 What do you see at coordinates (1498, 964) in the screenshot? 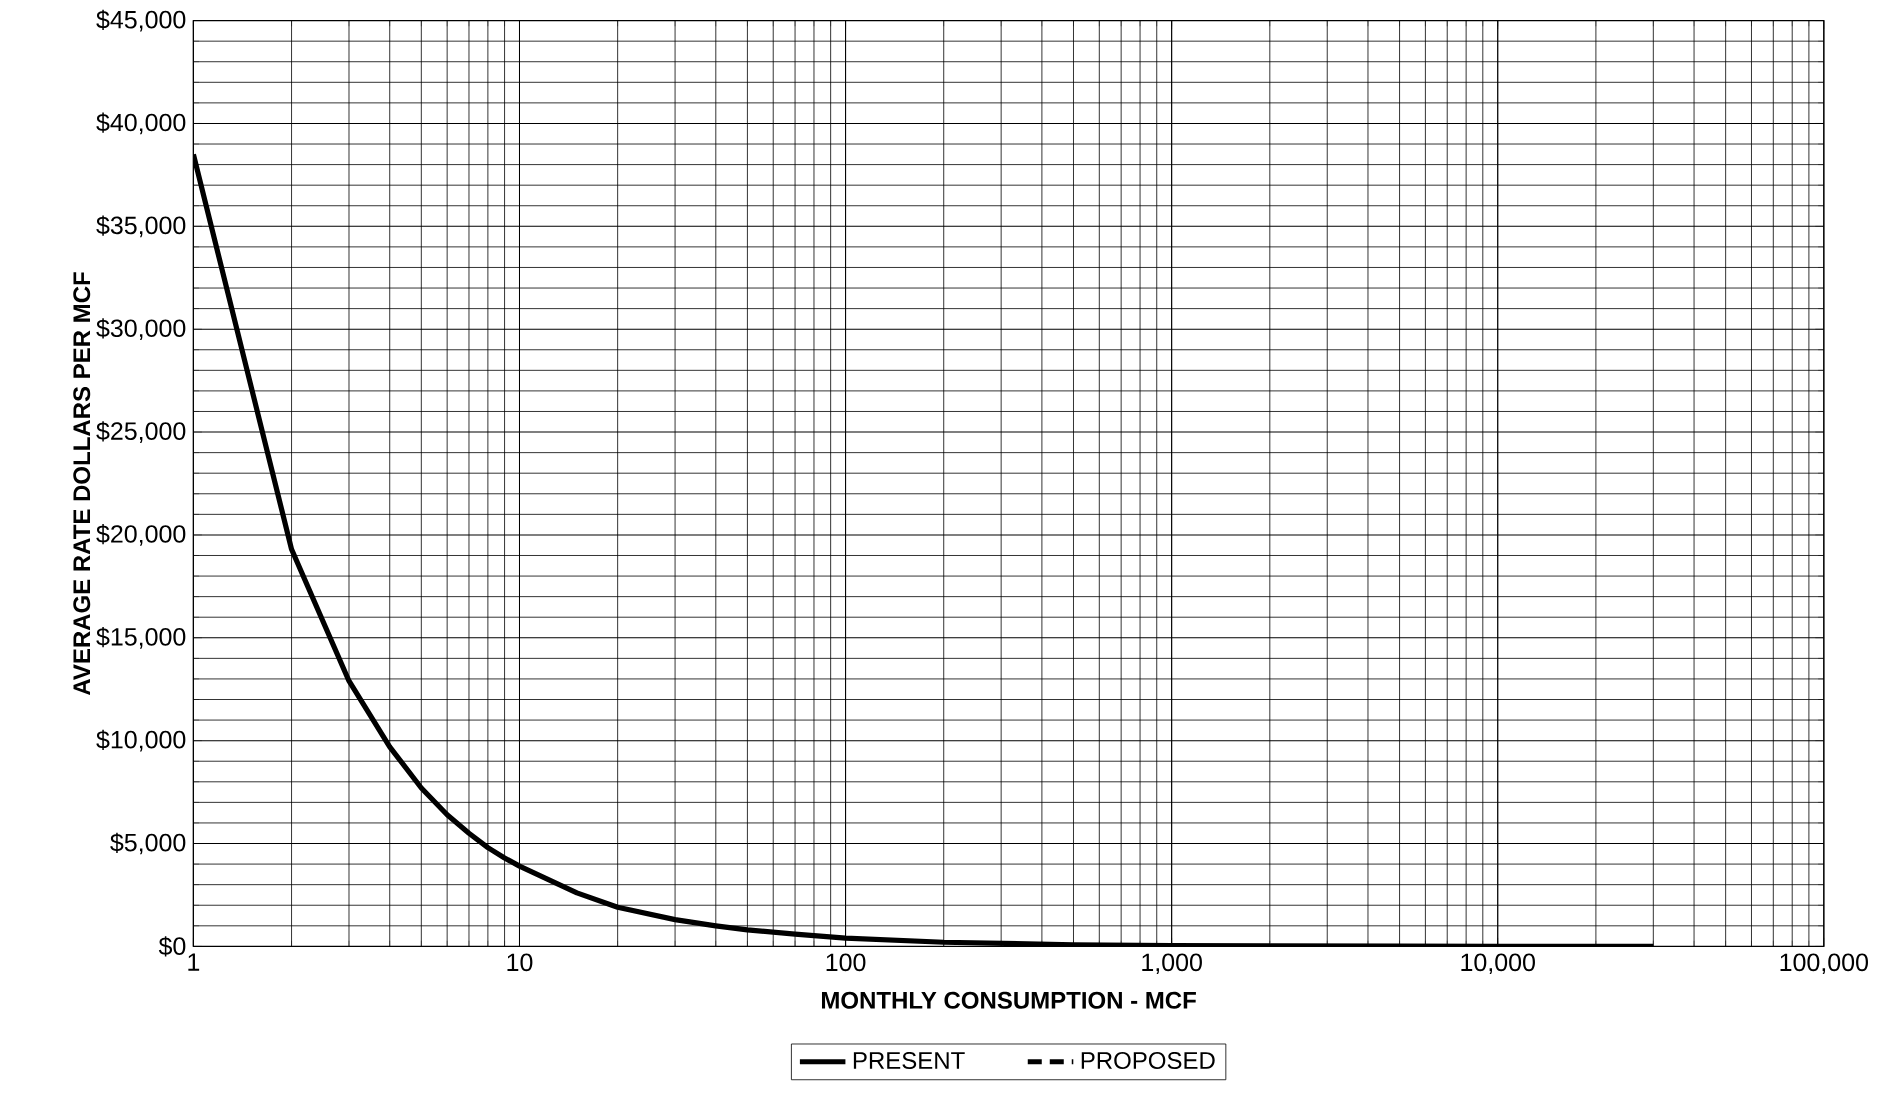
I see `x-tick-label: 10,000` at bounding box center [1498, 964].